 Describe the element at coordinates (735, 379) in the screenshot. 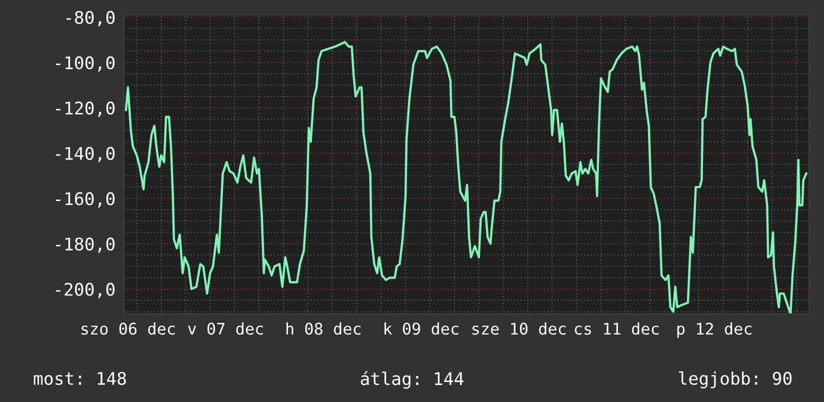

I see `text: legjobb: 90` at that location.